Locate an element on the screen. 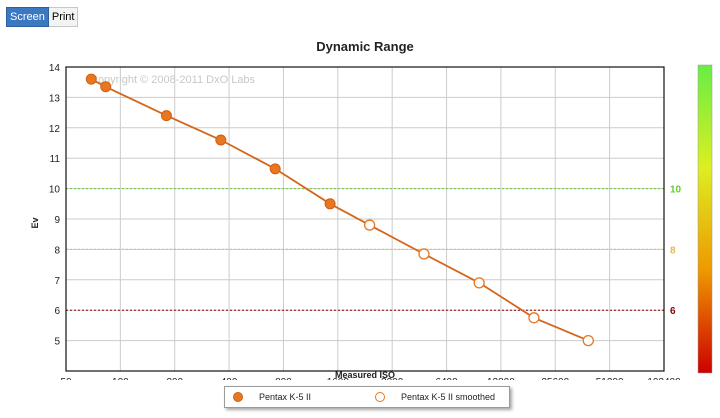 This screenshot has width=720, height=418. y-axis-label: Ev is located at coordinates (35, 222).